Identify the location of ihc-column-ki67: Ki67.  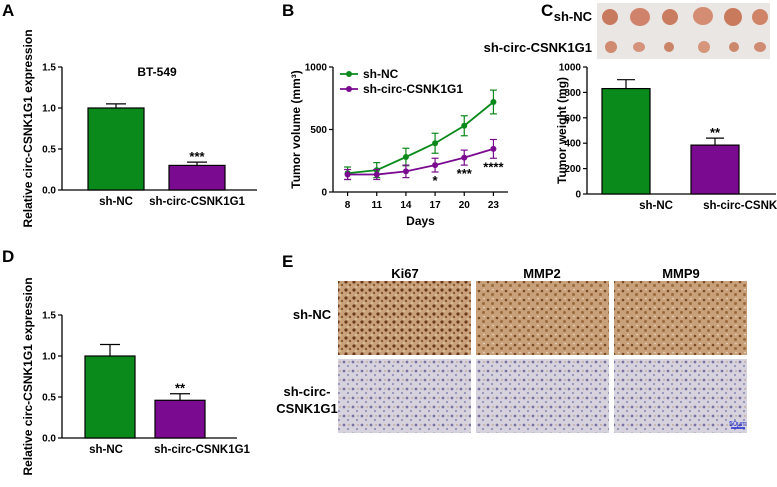
(404, 273).